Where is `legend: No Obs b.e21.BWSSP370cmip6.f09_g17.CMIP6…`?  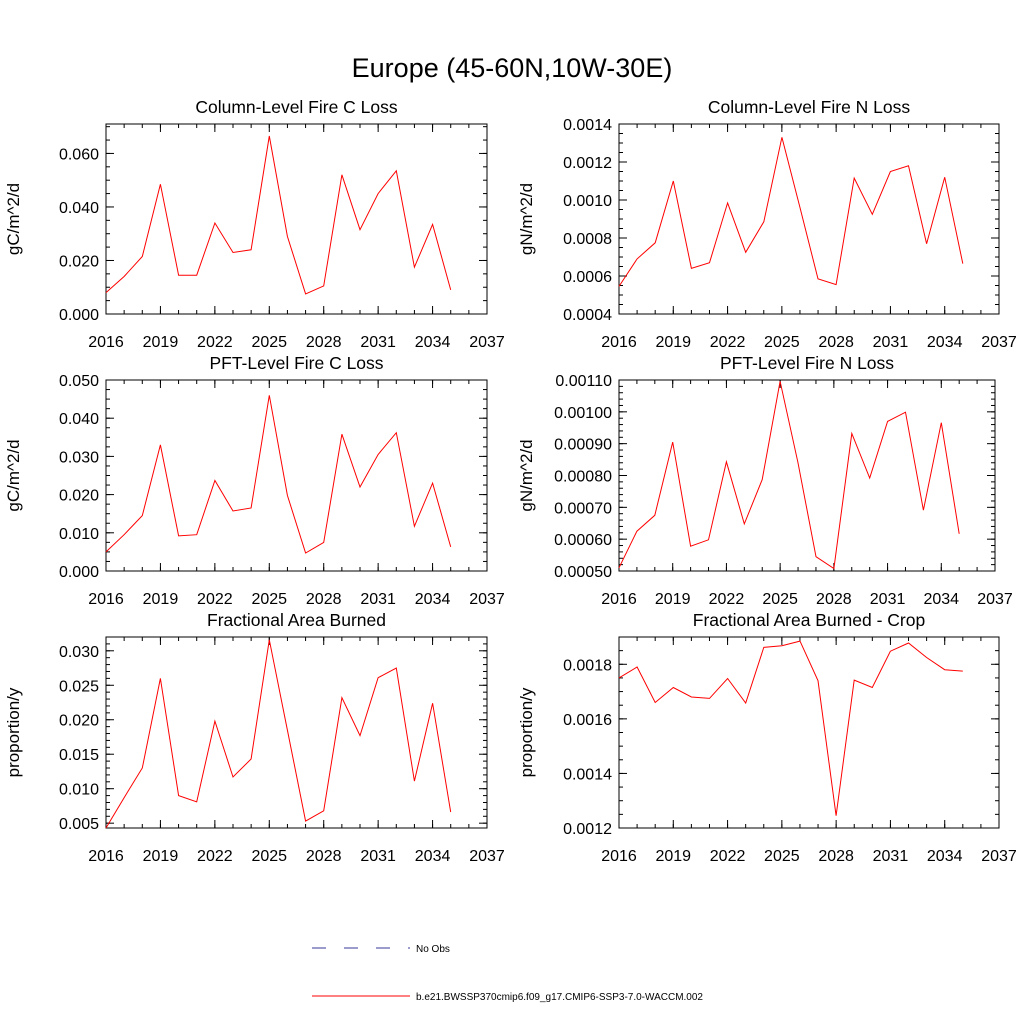
legend: No Obs b.e21.BWSSP370cmip6.f09_g17.CMIP6… is located at coordinates (507, 973).